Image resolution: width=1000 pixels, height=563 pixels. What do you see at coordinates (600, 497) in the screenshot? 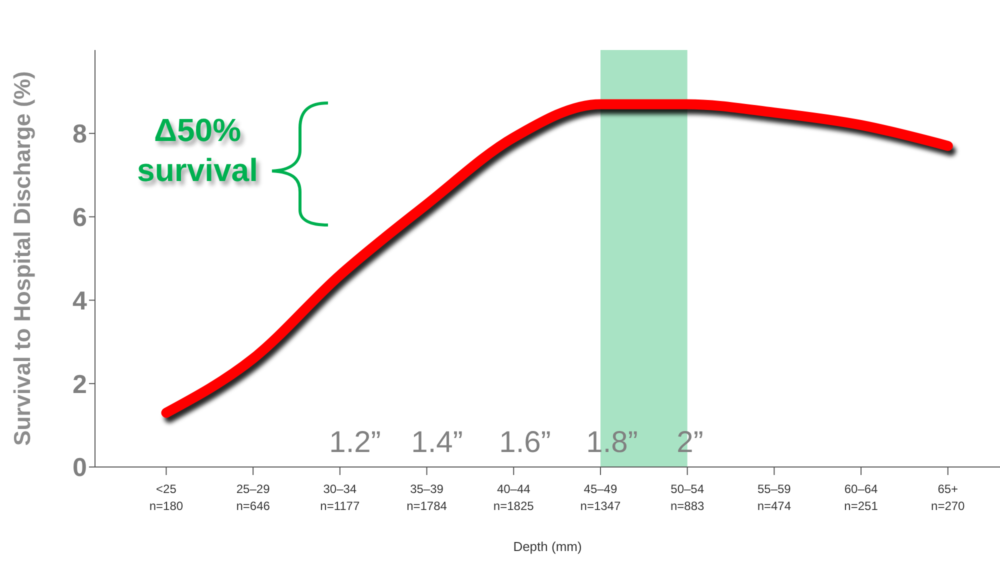
I see `x-tick-label: 45–49 n=1347` at bounding box center [600, 497].